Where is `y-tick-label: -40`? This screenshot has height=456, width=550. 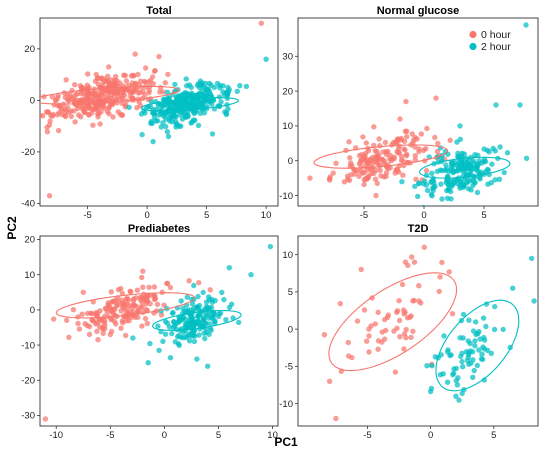
y-tick-label: -40 is located at coordinates (28, 204).